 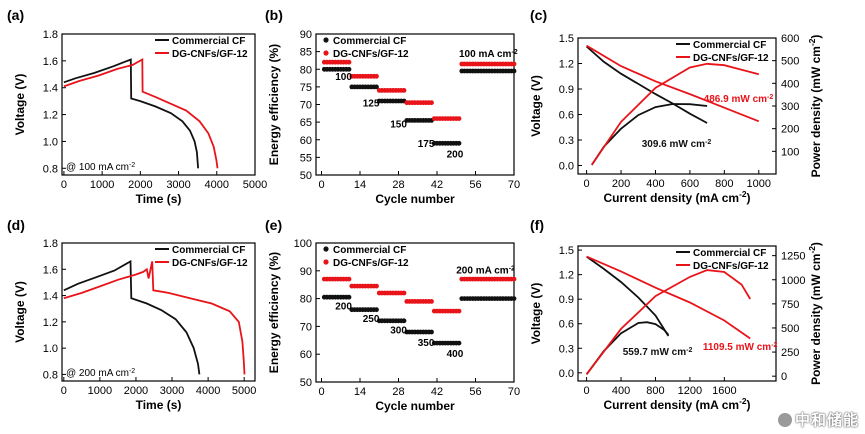 What do you see at coordinates (371, 319) in the screenshot?
I see `annotation: 250` at bounding box center [371, 319].